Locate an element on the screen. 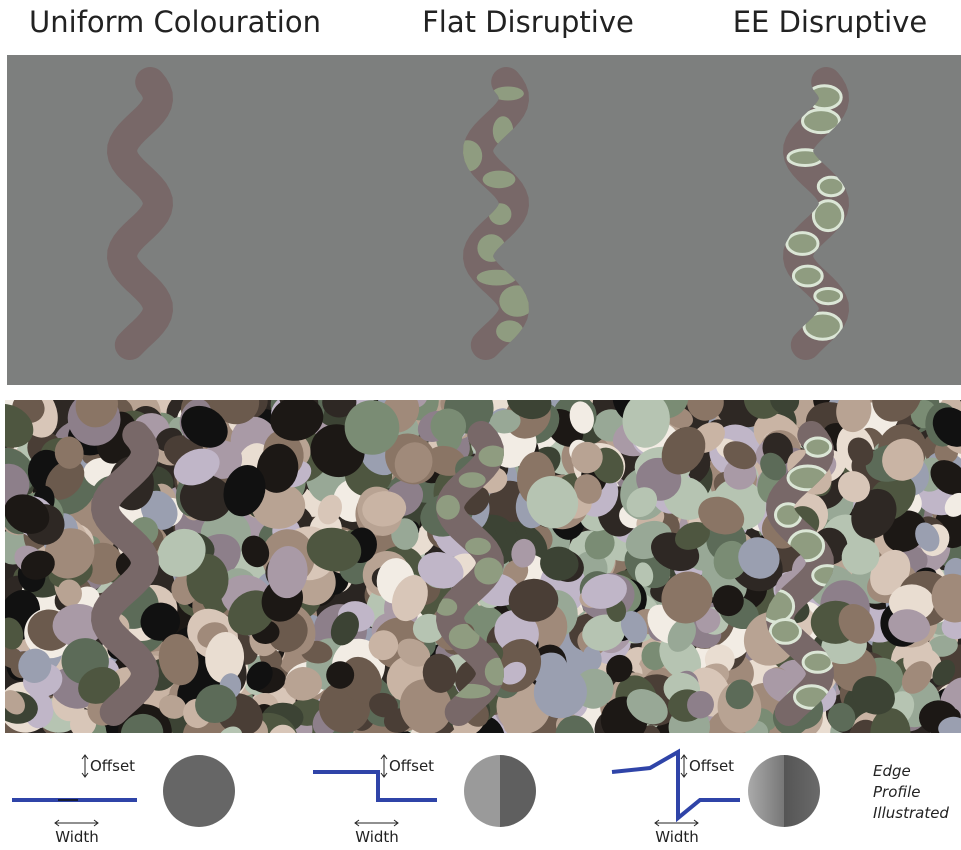  panel-title: Flat Disruptive is located at coordinates (528, 22).